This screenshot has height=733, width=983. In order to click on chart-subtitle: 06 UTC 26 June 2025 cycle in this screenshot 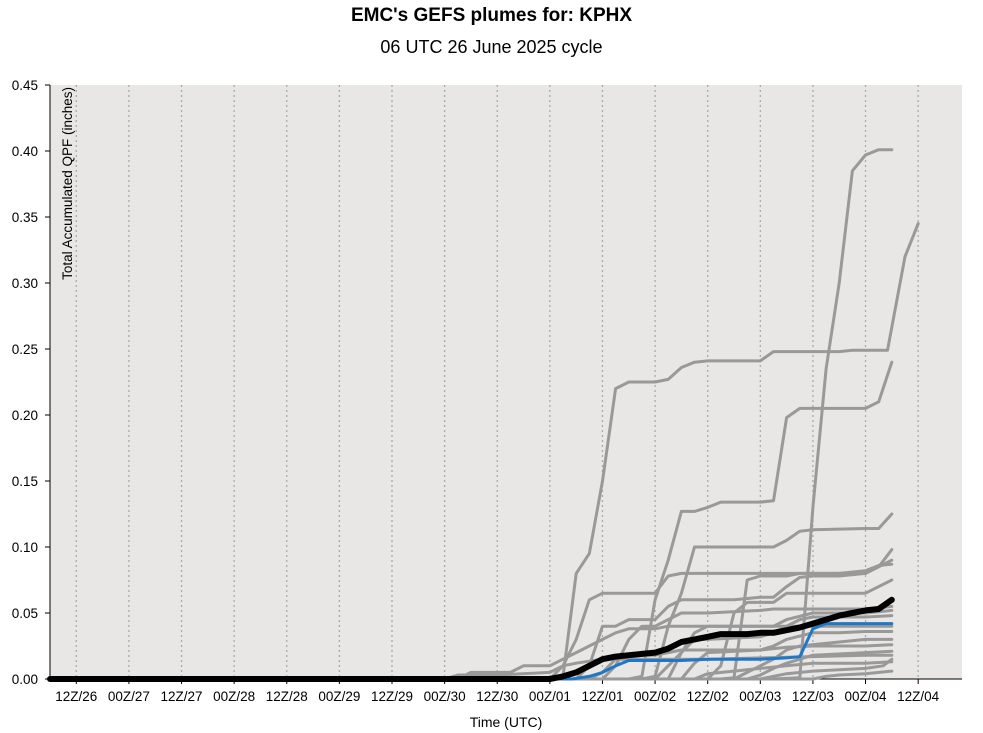, I will do `click(491, 47)`.